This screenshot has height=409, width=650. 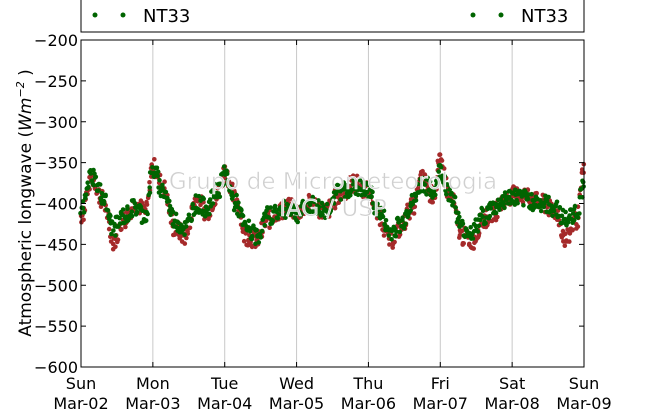 What do you see at coordinates (544, 16) in the screenshot?
I see `legend-label-right: NT33` at bounding box center [544, 16].